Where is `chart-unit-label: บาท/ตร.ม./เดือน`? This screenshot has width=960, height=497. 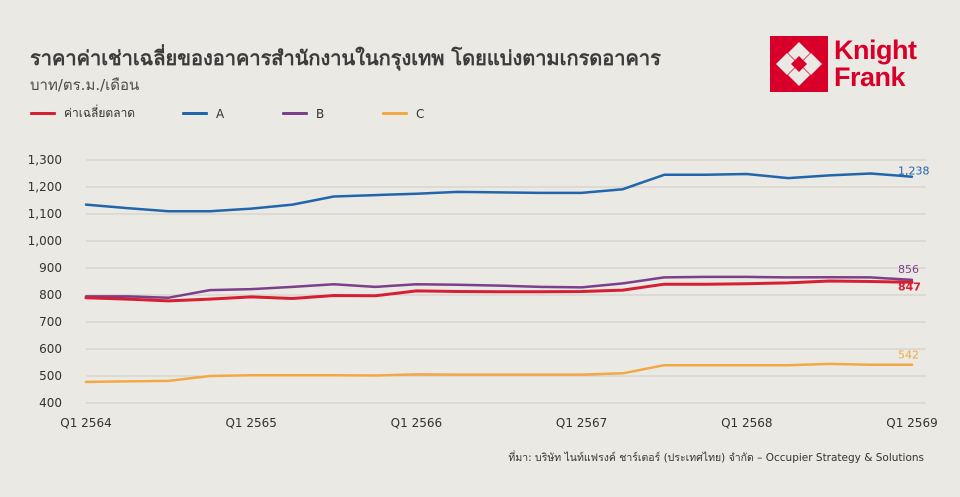 chart-unit-label: บาท/ตร.ม./เดือน is located at coordinates (85, 85).